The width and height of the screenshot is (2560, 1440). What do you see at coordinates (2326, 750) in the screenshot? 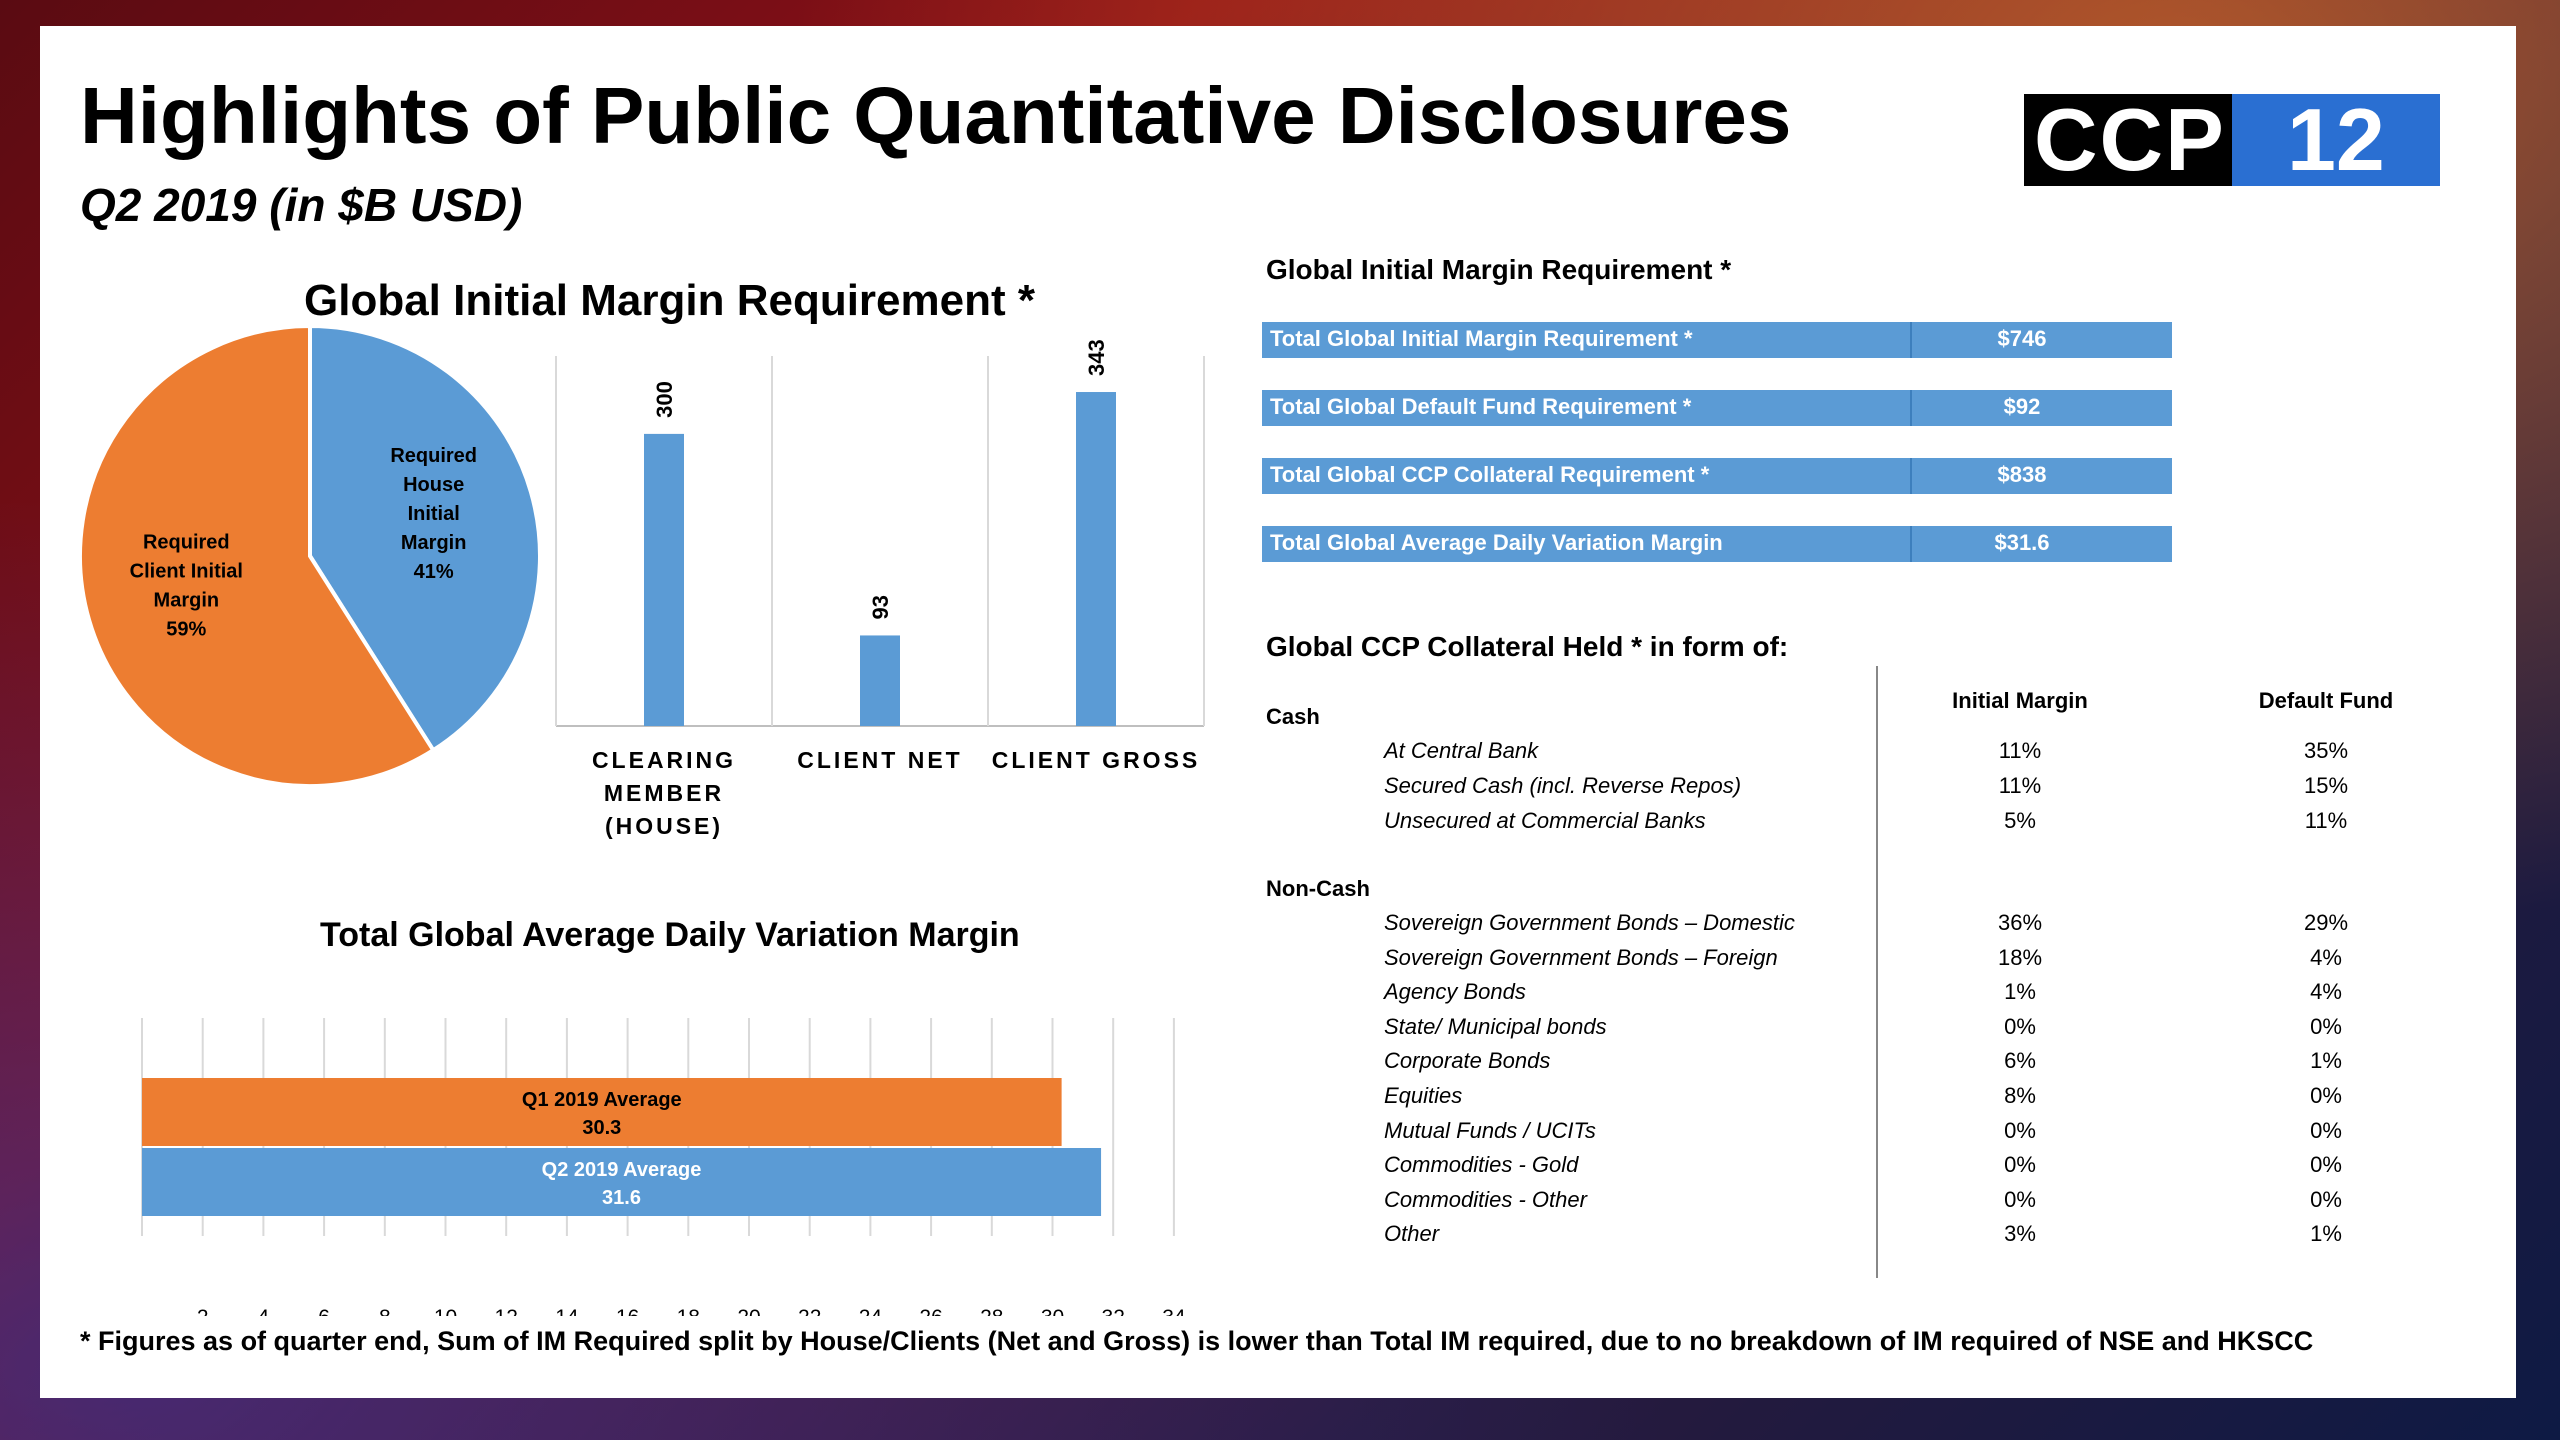
I see `collateral-row-df: 35%` at bounding box center [2326, 750].